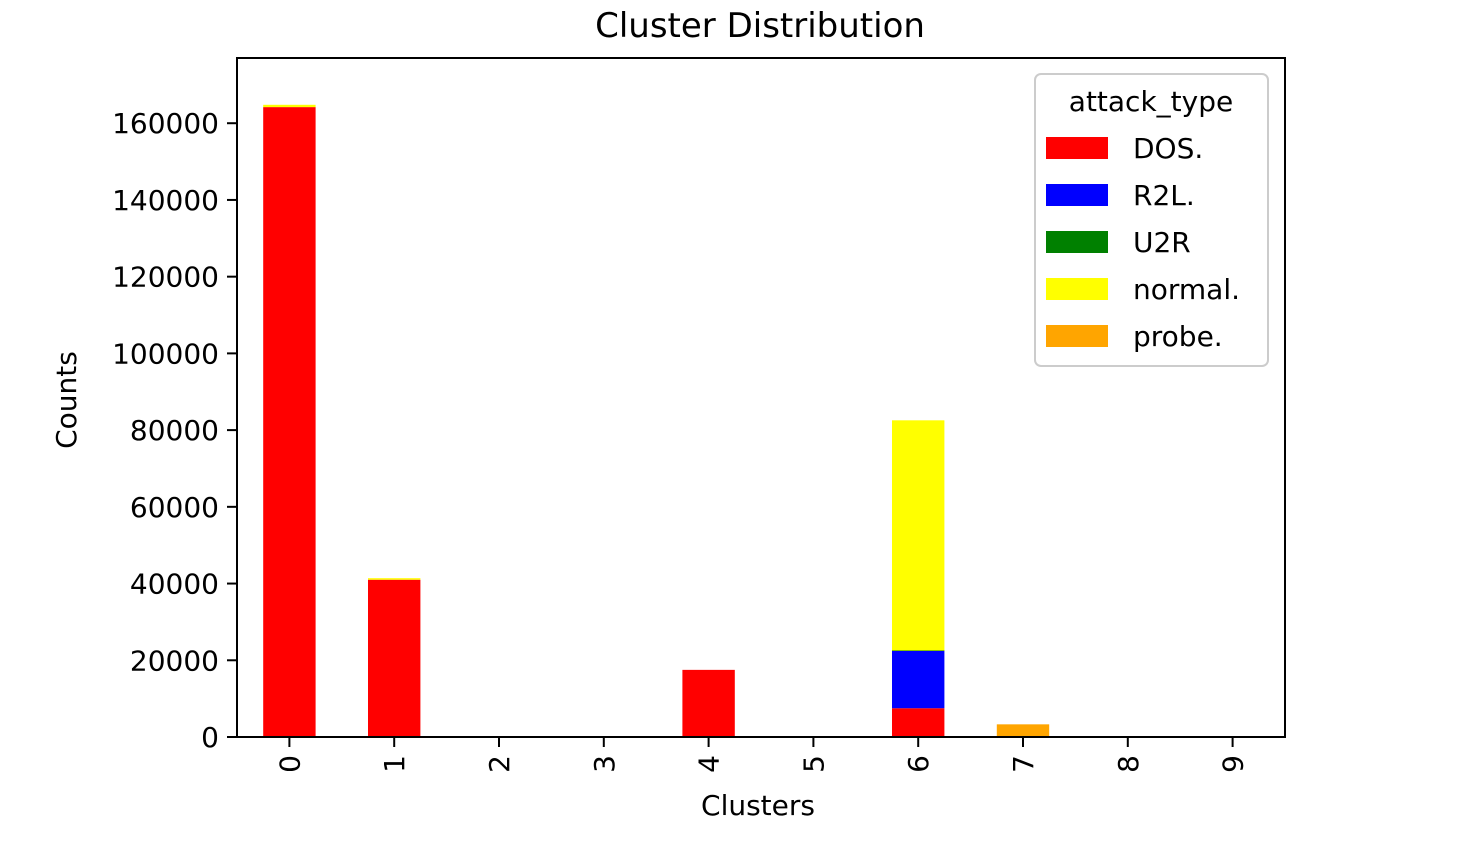 This screenshot has width=1475, height=845. Describe the element at coordinates (165, 123) in the screenshot. I see `y-tick-label: 160000` at that location.